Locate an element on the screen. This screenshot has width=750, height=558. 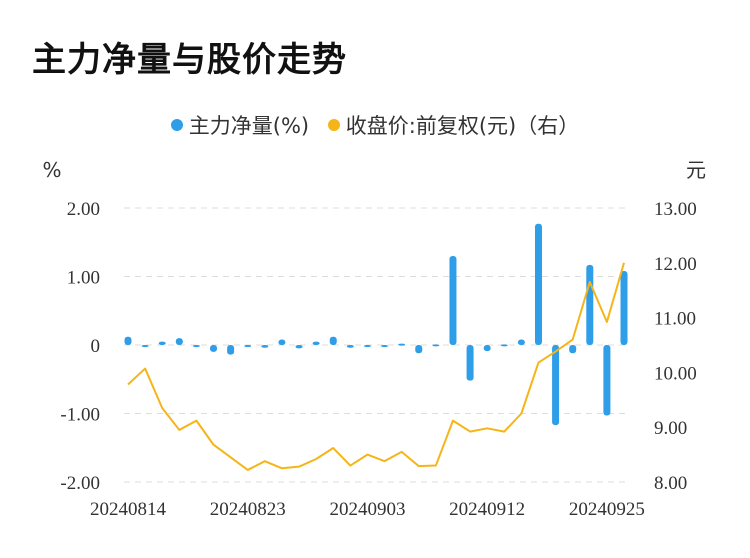
y-left-tick-label: -1.00 is located at coordinates (80, 415).